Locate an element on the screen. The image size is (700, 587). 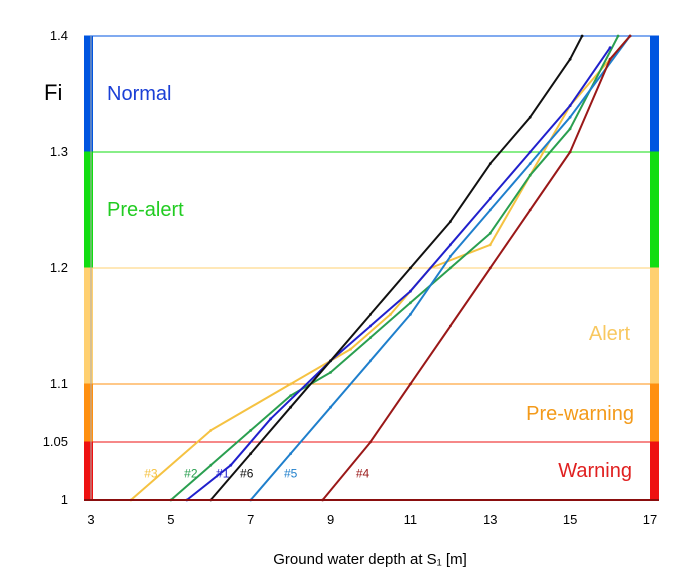
series-label-5: #4 is located at coordinates (363, 473).